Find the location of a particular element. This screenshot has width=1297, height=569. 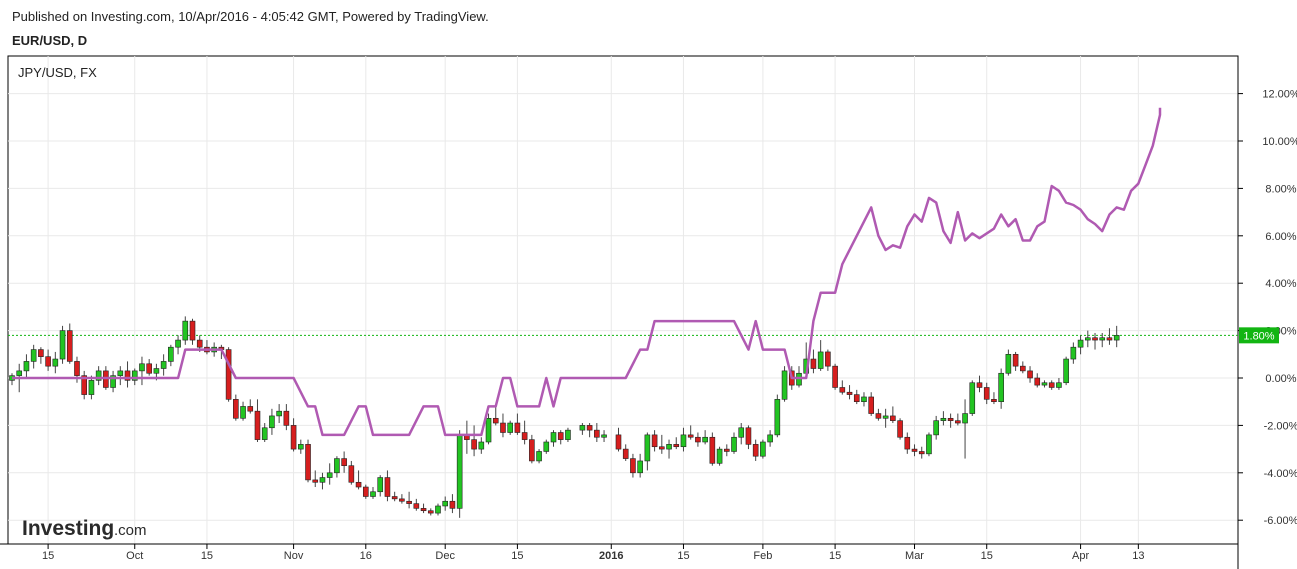

x-tick-label: 13 is located at coordinates (1138, 556).